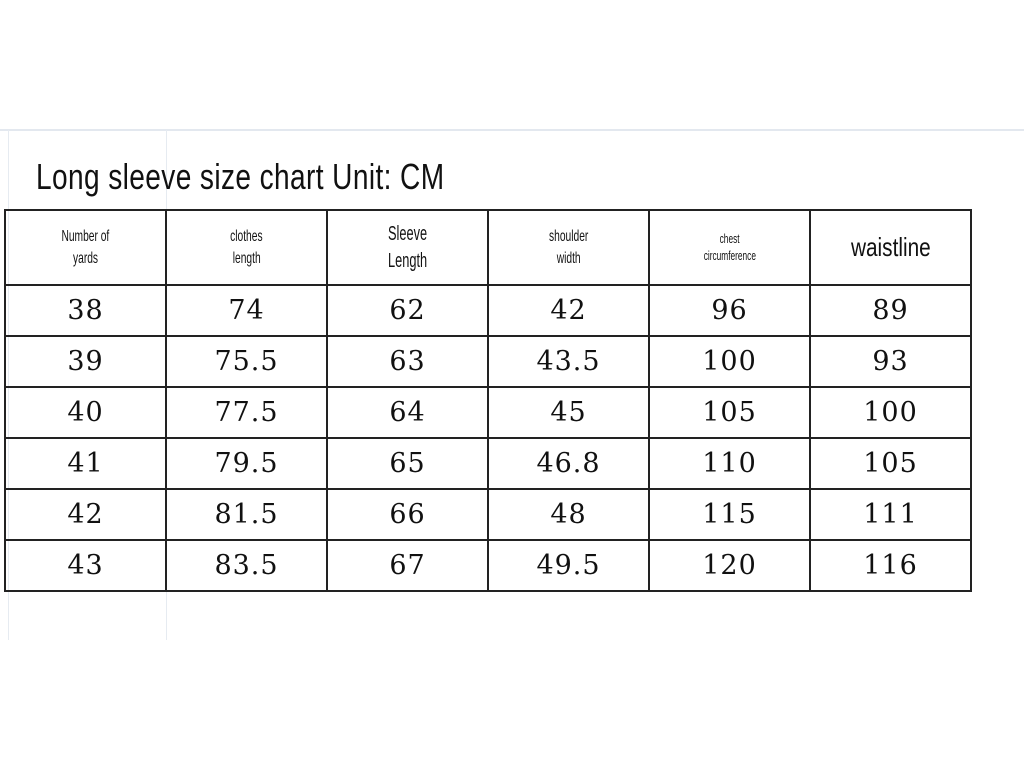 This screenshot has width=1024, height=768. What do you see at coordinates (407, 514) in the screenshot?
I see `table-cell: 66` at bounding box center [407, 514].